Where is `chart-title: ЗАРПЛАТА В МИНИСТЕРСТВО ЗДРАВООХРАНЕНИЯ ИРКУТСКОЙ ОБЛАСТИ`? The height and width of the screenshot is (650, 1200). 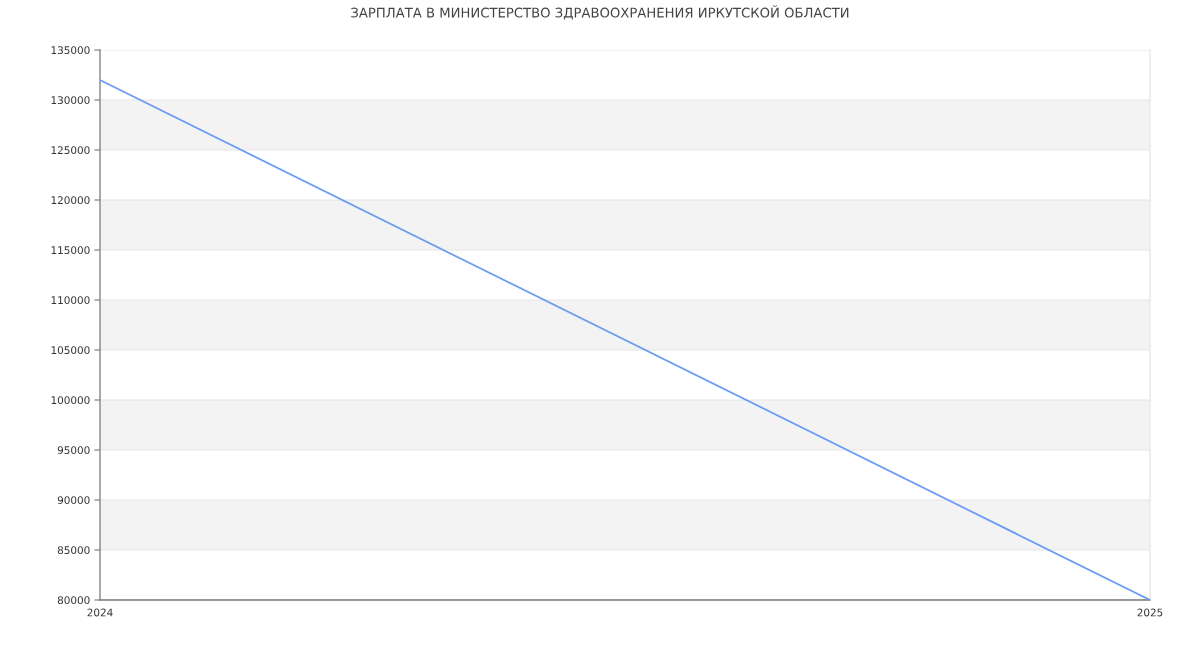
chart-title: ЗАРПЛАТА В МИНИСТЕРСТВО ЗДРАВООХРАНЕНИЯ ИРКУТСКОЙ ОБЛАСТИ is located at coordinates (600, 12).